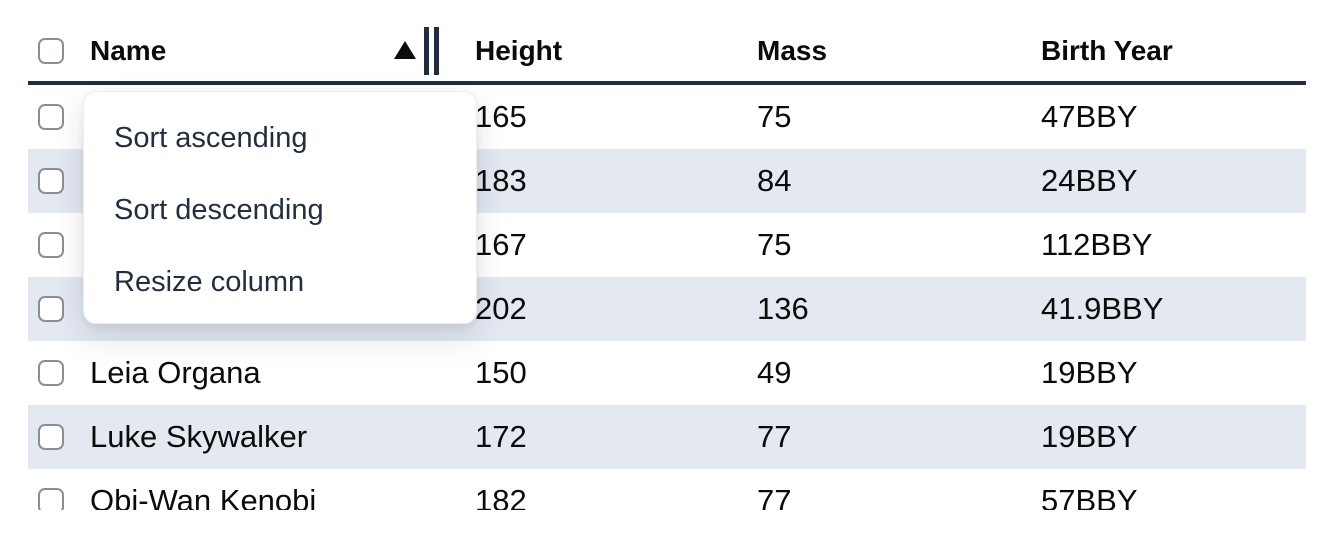 The width and height of the screenshot is (1330, 536). What do you see at coordinates (501, 180) in the screenshot?
I see `cell-value: 183` at bounding box center [501, 180].